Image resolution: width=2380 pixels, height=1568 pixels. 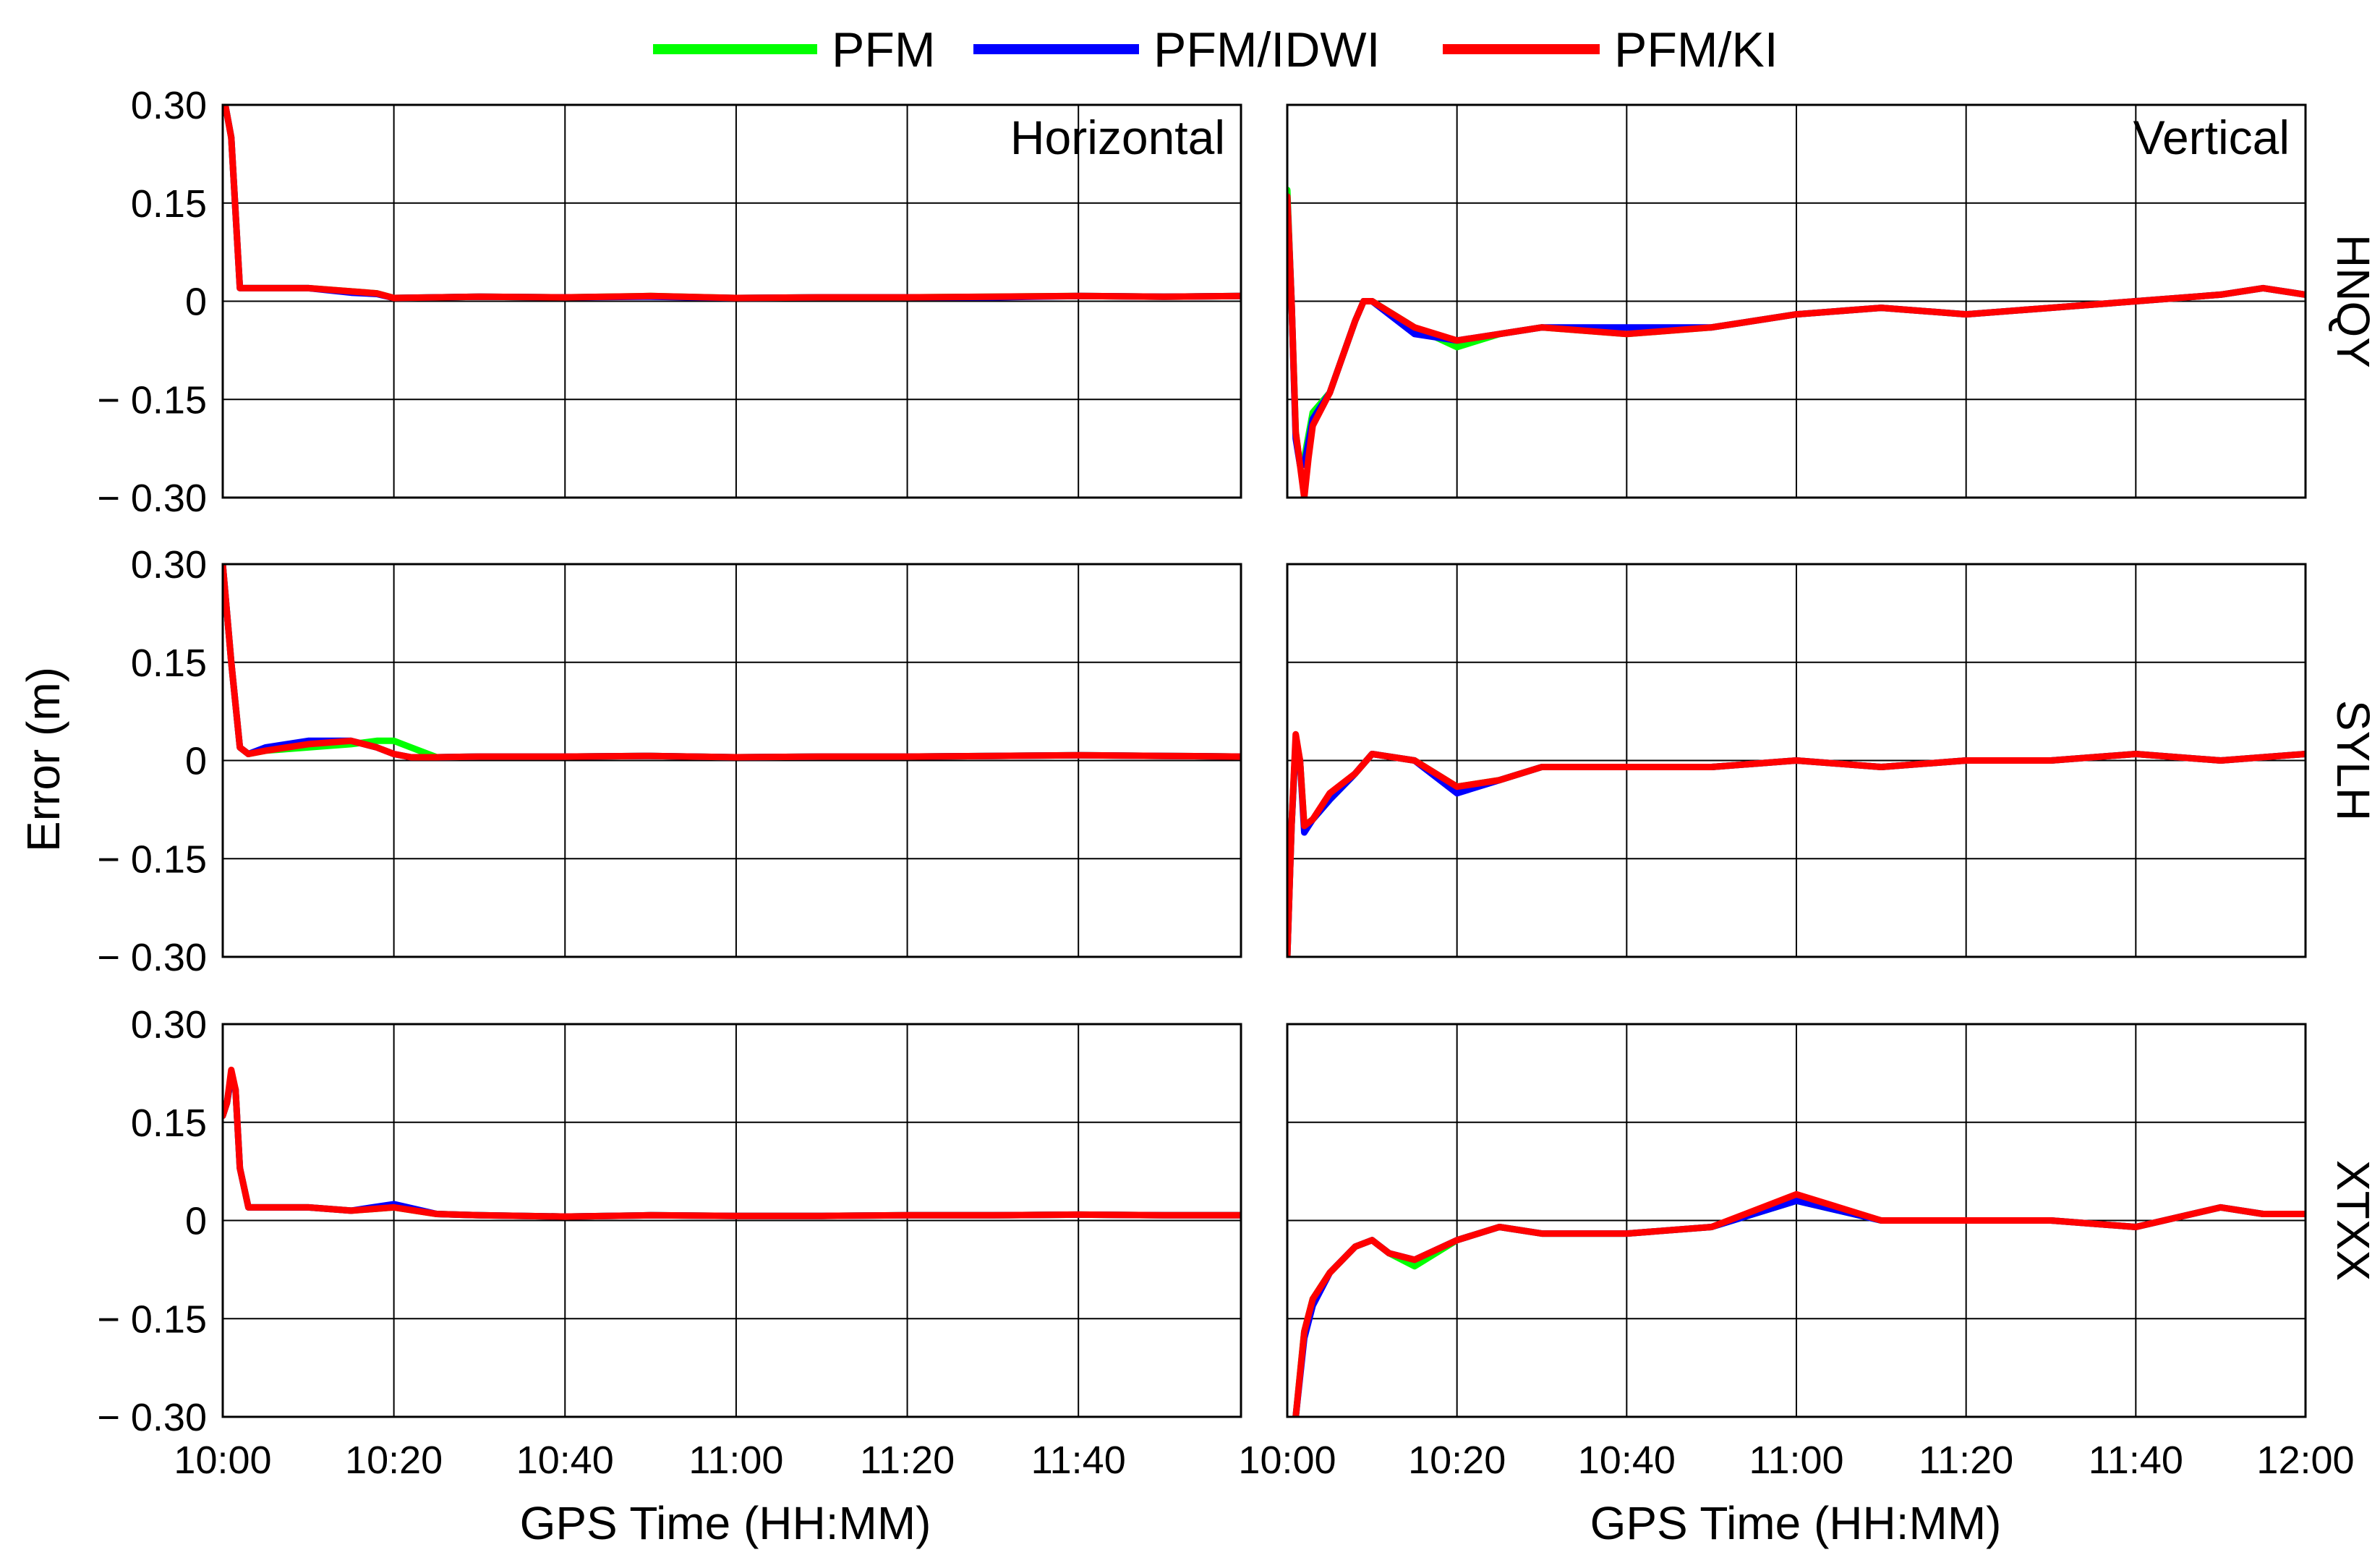 I want to click on panel-sylh-horizontal: 0.30 0.15 0 − 0.15 − 0.30, so click(x=669, y=761).